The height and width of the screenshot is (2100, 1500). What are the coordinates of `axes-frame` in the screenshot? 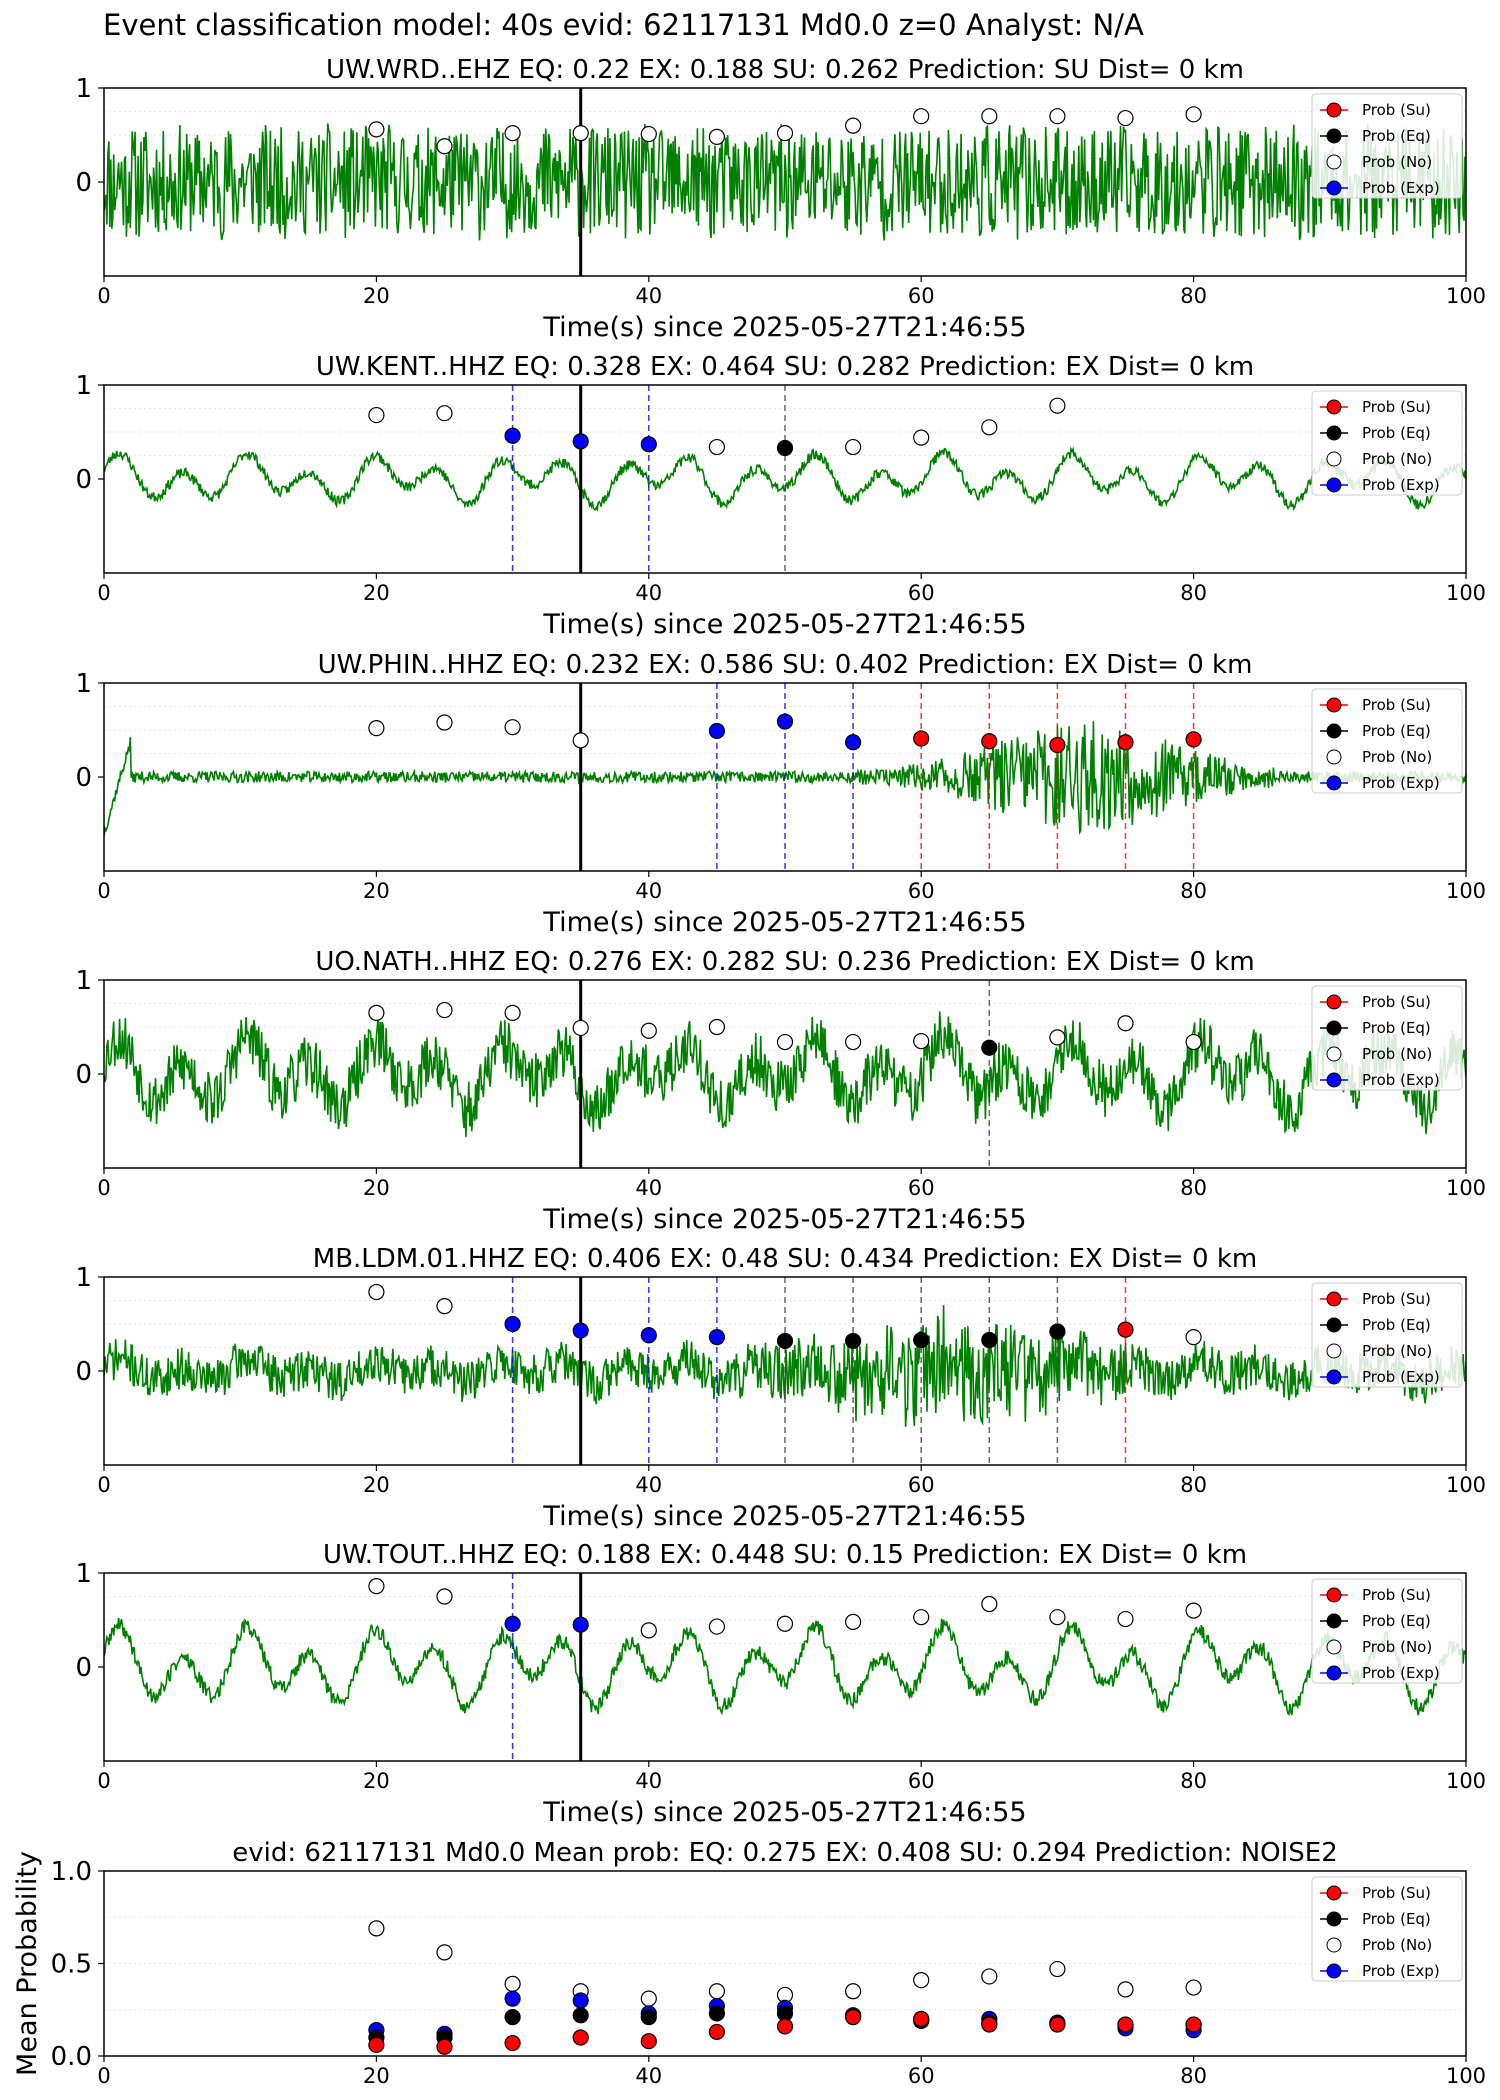 It's located at (785, 1667).